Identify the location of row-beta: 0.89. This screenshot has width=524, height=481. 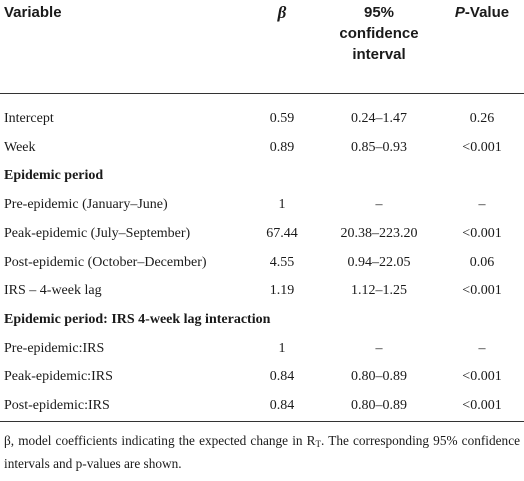
(282, 147).